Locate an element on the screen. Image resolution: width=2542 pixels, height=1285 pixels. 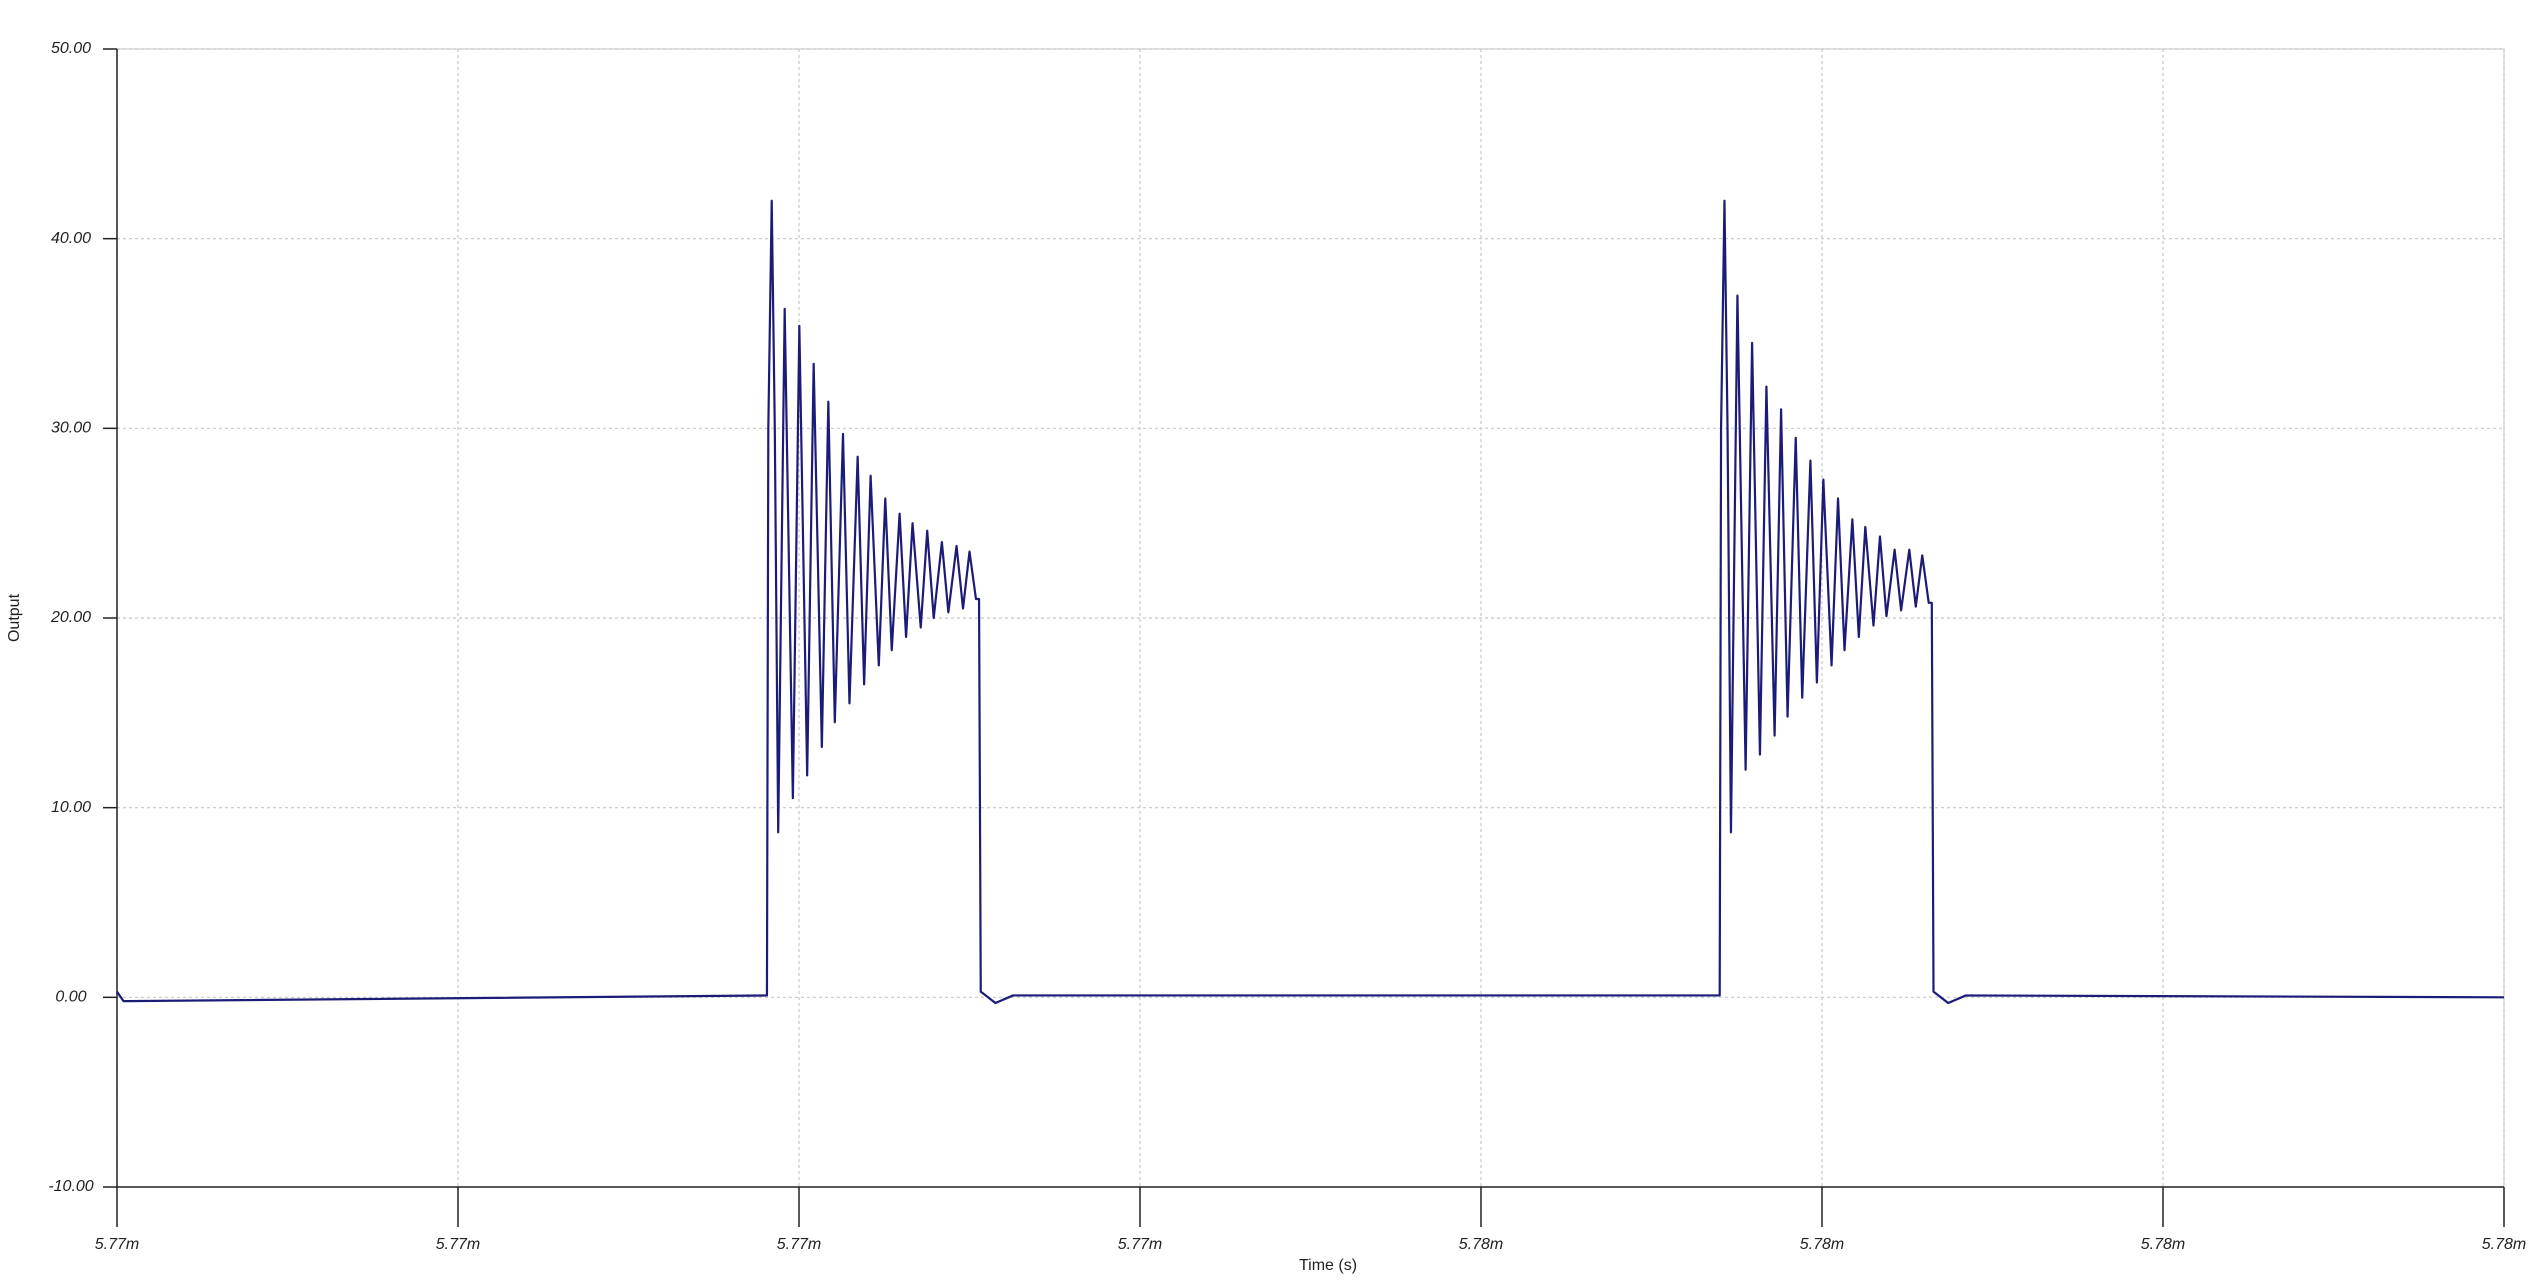
y-tick-label: 50.00 is located at coordinates (71, 48).